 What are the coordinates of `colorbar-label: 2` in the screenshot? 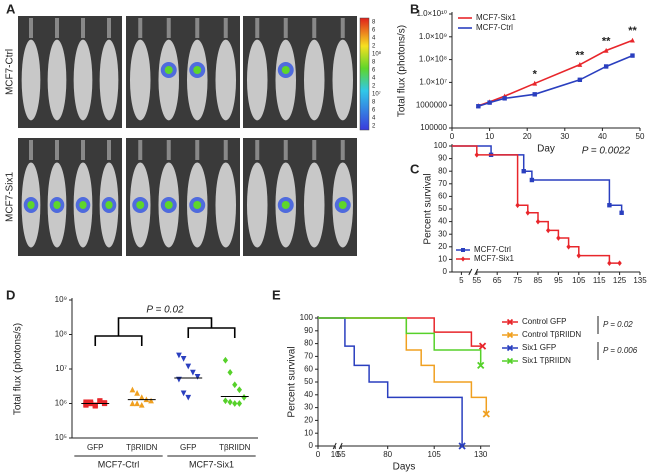 It's located at (374, 47).